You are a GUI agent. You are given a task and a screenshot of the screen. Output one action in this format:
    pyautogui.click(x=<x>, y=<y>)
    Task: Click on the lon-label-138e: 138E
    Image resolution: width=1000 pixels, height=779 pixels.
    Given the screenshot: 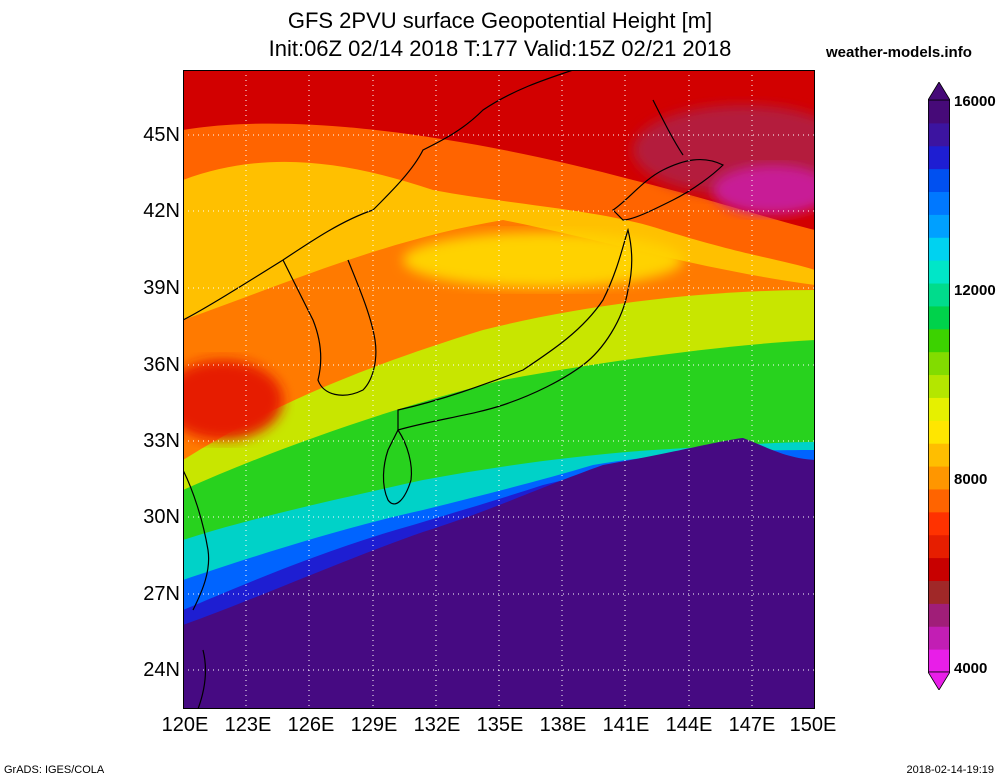 What is the action you would take?
    pyautogui.click(x=563, y=725)
    